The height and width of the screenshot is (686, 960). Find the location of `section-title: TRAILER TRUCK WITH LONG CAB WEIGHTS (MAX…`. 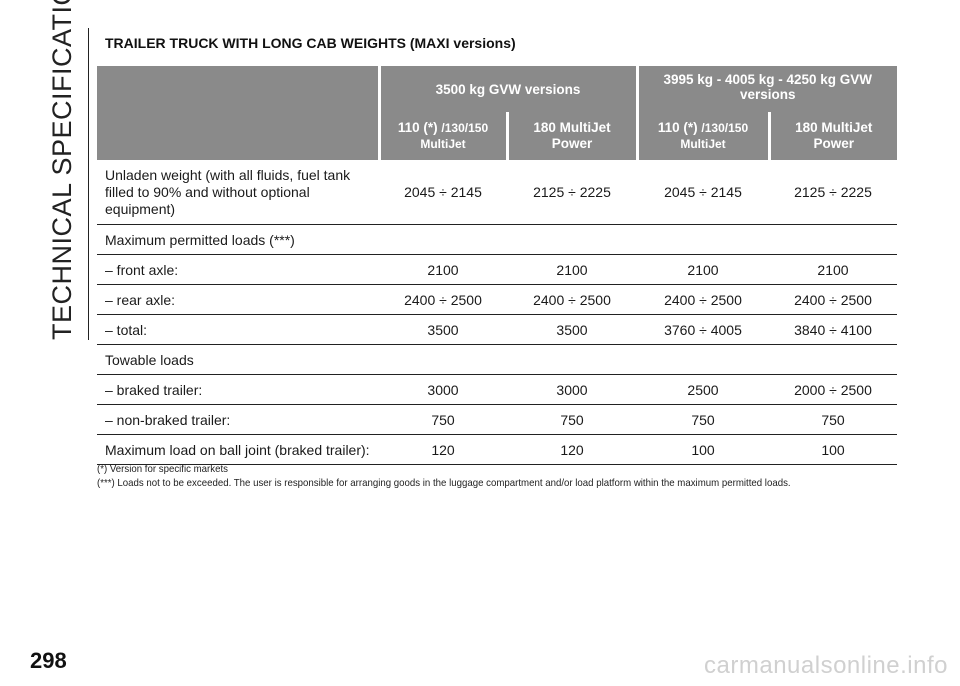

section-title: TRAILER TRUCK WITH LONG CAB WEIGHTS (MAX… is located at coordinates (310, 43).